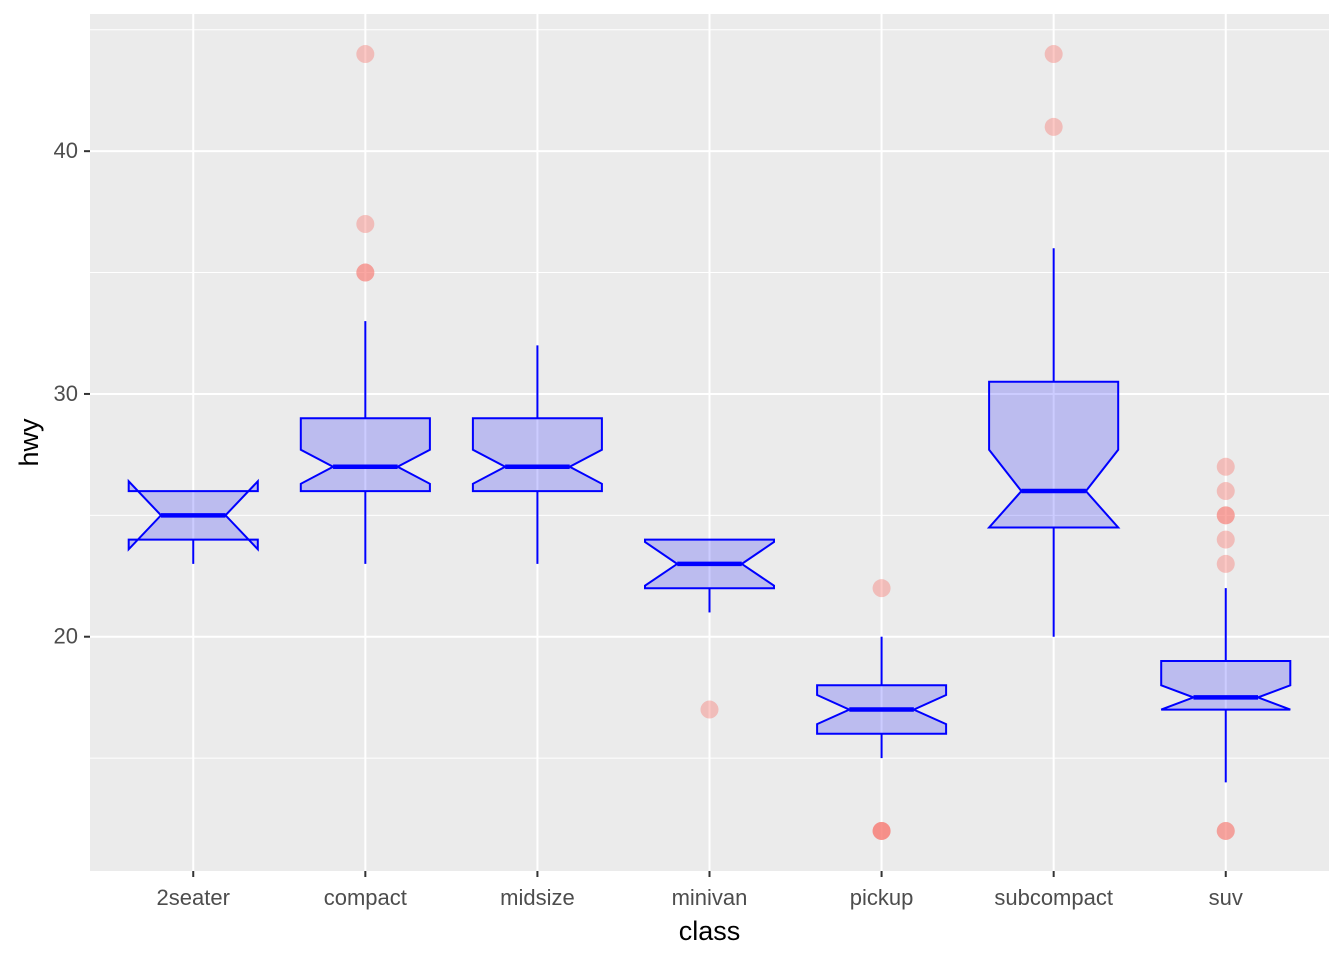  I want to click on box-pickup, so click(882, 697).